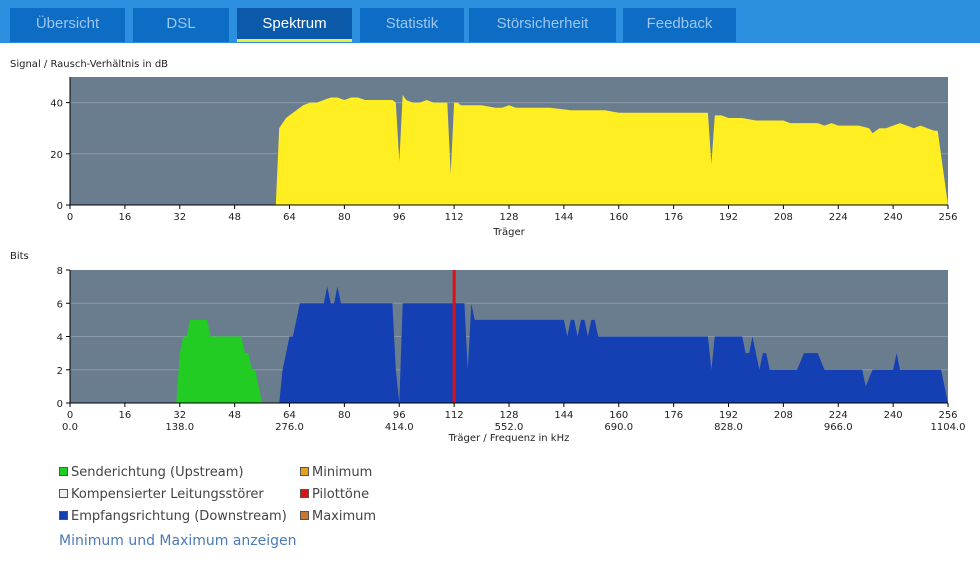 The width and height of the screenshot is (980, 562). Describe the element at coordinates (219, 361) in the screenshot. I see `series-area-upstream` at that location.